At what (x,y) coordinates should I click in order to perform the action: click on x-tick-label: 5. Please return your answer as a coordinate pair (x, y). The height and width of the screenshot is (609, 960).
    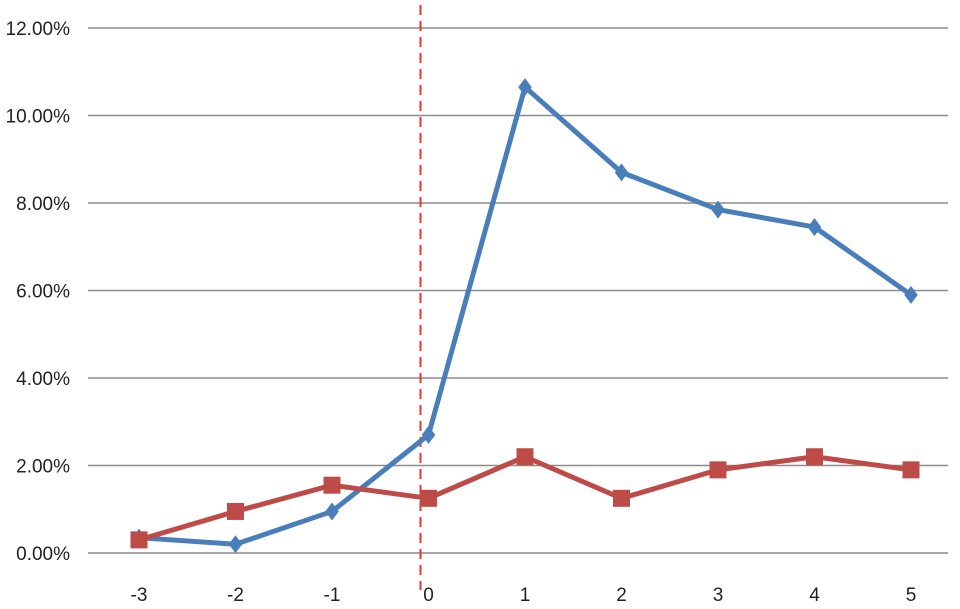
    Looking at the image, I should click on (911, 595).